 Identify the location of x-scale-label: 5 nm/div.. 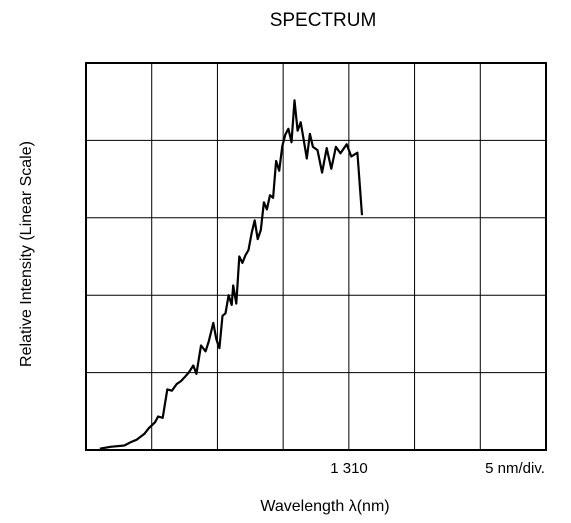
(515, 468).